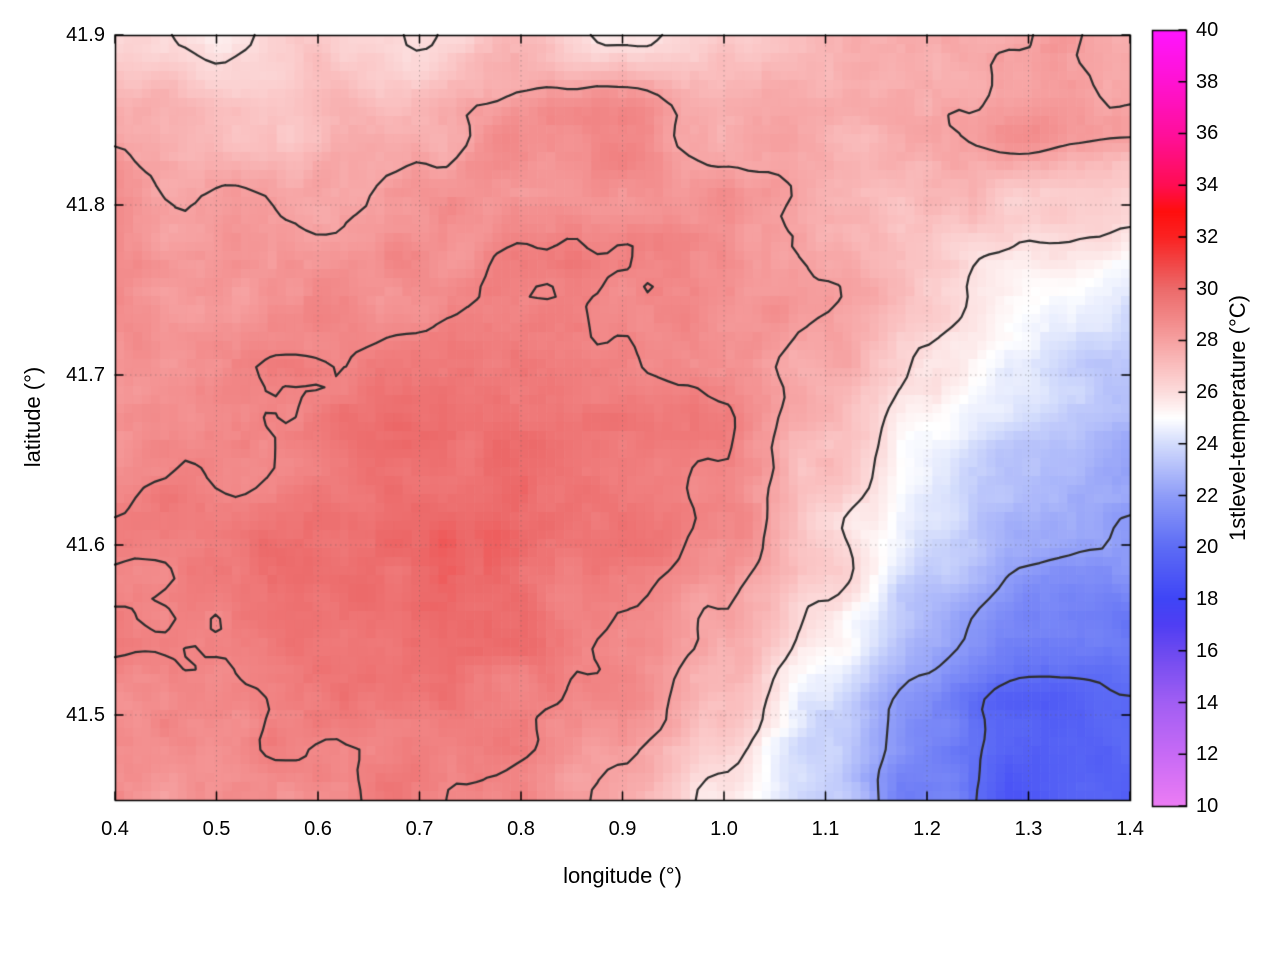 Image resolution: width=1280 pixels, height=960 pixels. What do you see at coordinates (1207, 547) in the screenshot?
I see `colorbar-tick-label: 20` at bounding box center [1207, 547].